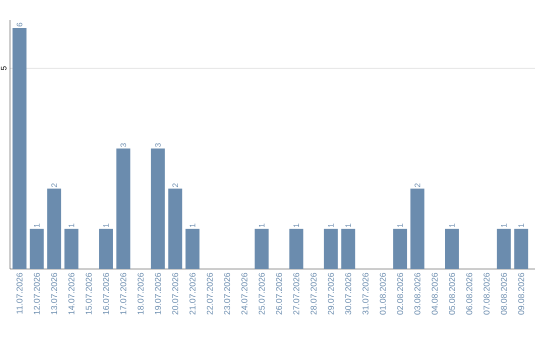  I want to click on x-tick-label: 18.07.2026, so click(141, 293).